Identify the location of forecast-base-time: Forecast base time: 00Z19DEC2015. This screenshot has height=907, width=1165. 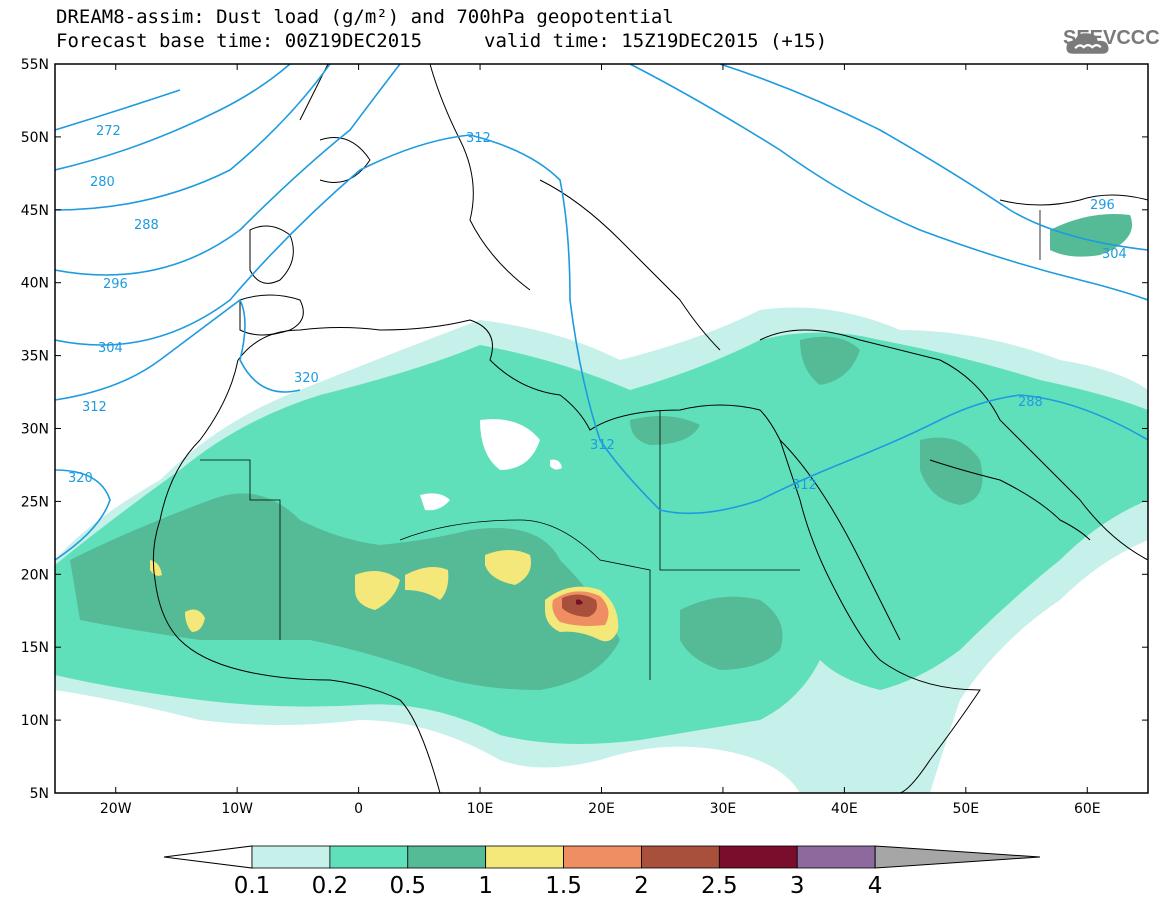
(239, 41).